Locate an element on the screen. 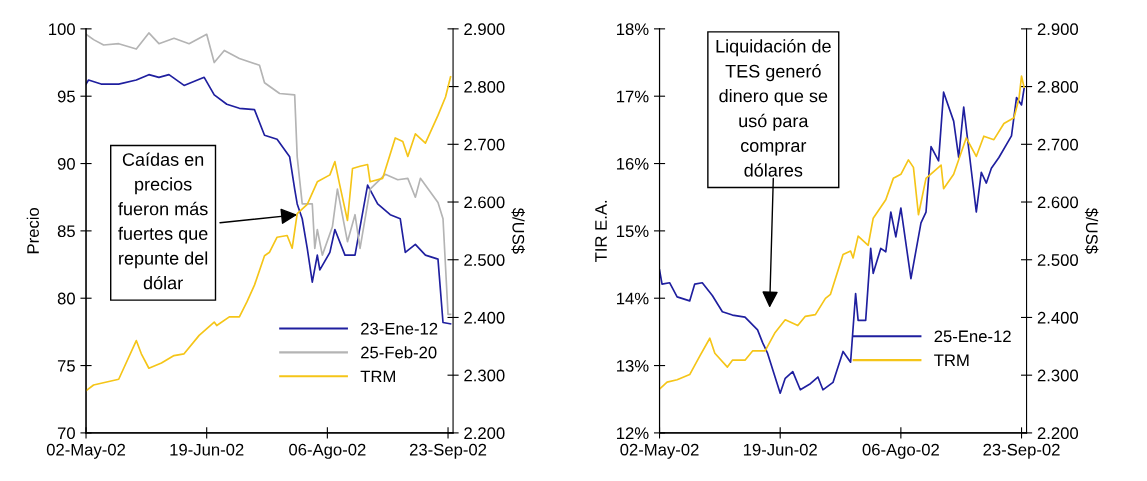  y-tick-label: 17% is located at coordinates (633, 96).